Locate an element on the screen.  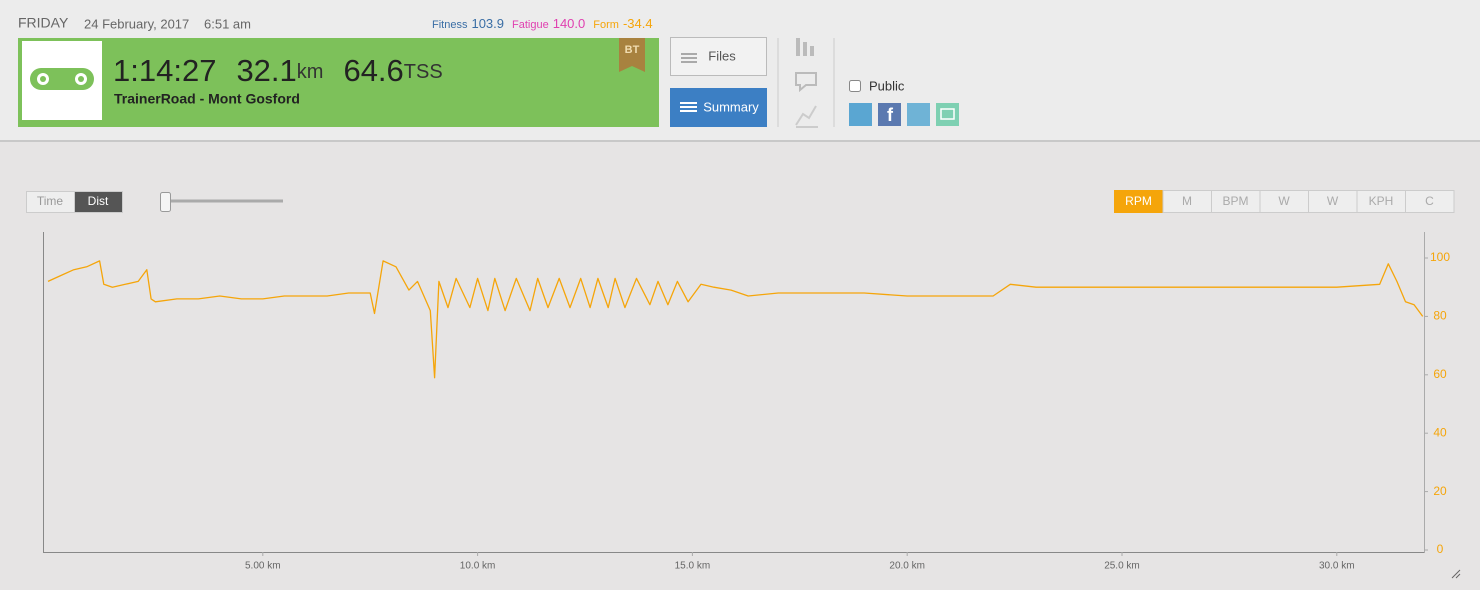
channel-label: M is located at coordinates (1187, 201).